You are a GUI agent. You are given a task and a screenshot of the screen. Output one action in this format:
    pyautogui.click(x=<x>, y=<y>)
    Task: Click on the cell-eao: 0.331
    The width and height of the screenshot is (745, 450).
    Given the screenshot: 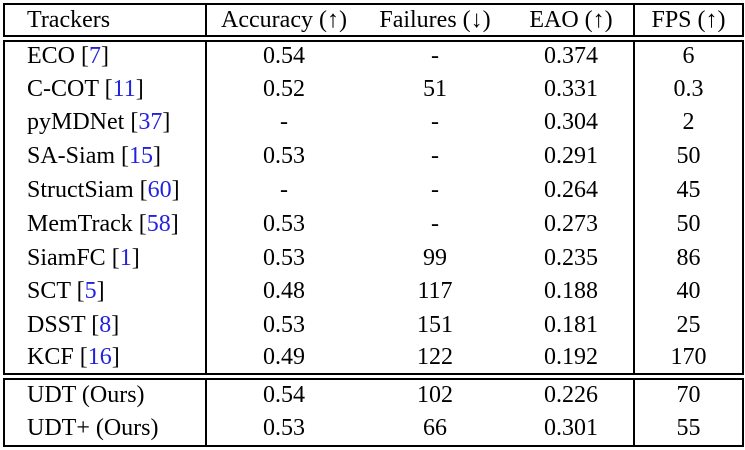 What is the action you would take?
    pyautogui.click(x=571, y=88)
    